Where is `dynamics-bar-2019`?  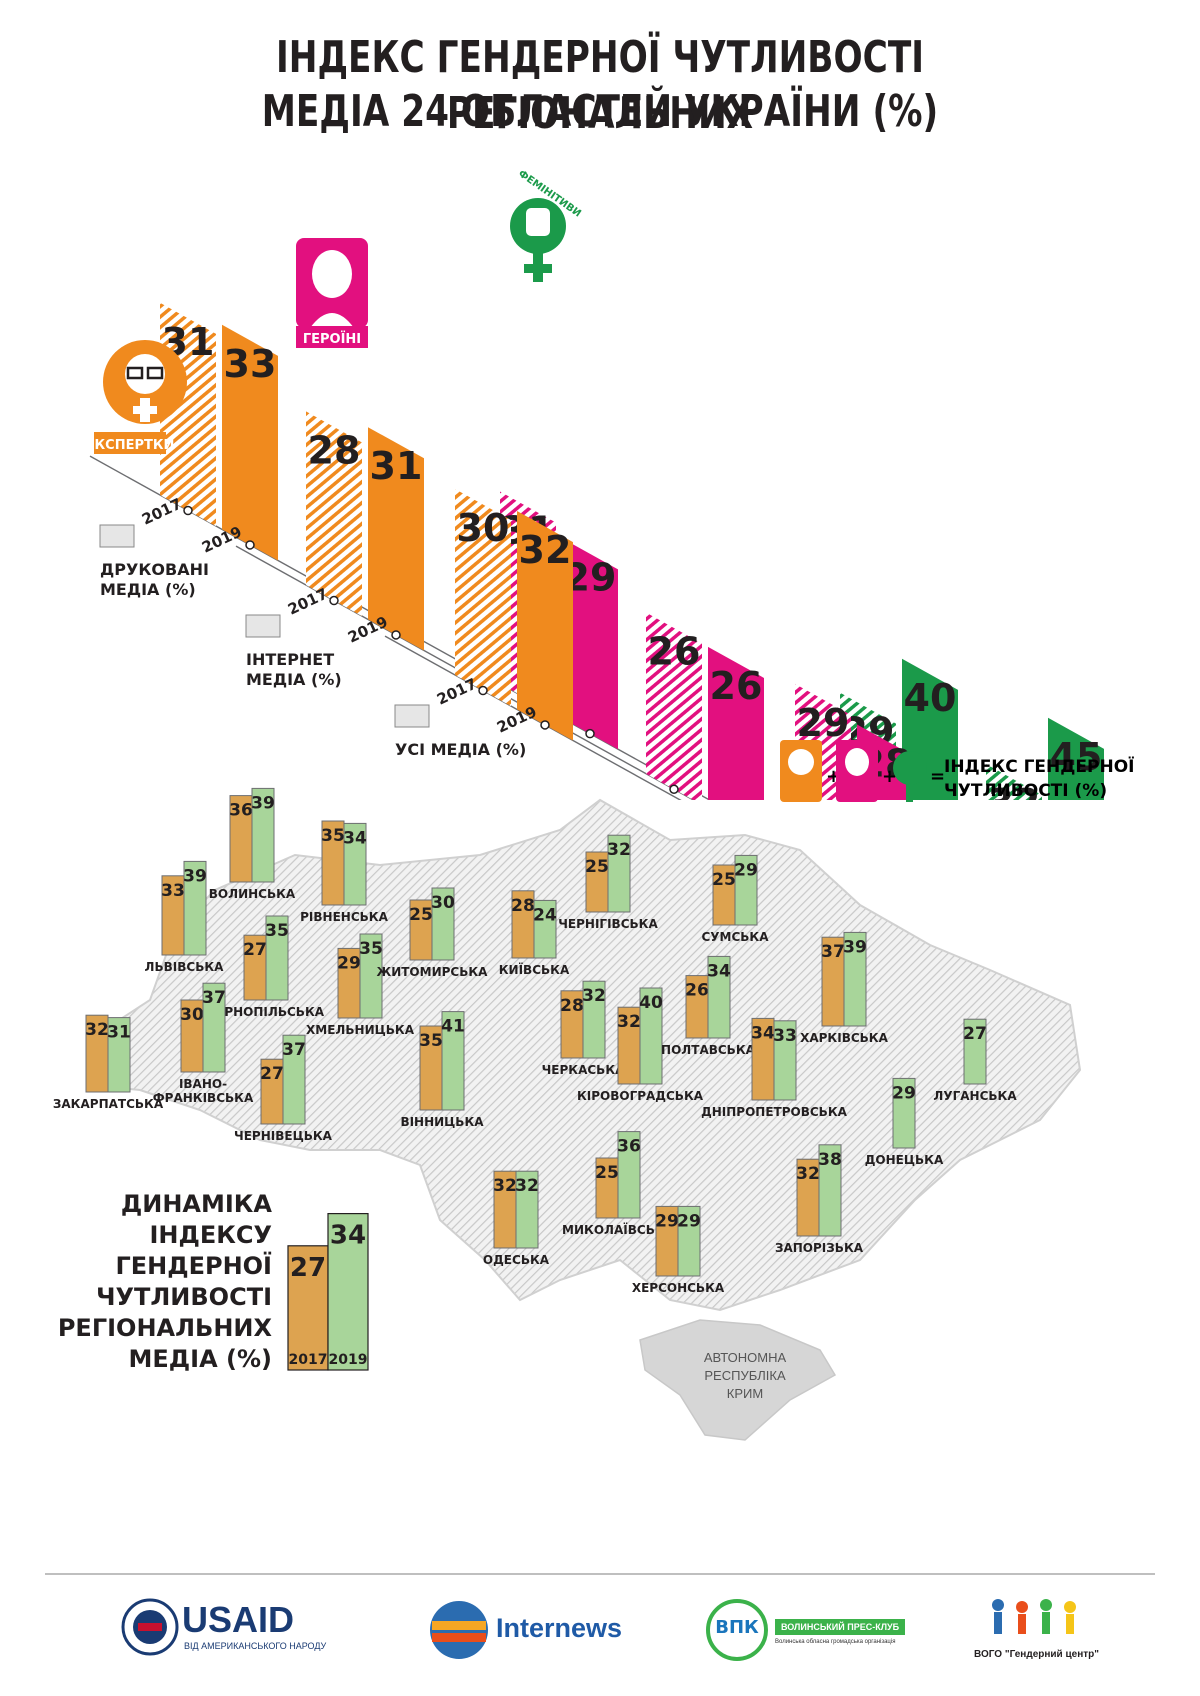 dynamics-bar-2019 is located at coordinates (348, 1291).